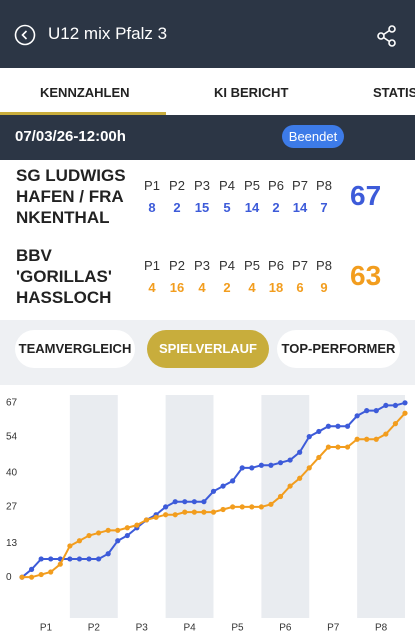 The height and width of the screenshot is (640, 415). Describe the element at coordinates (71, 175) in the screenshot. I see `team-name: SG LUDWIGS` at that location.